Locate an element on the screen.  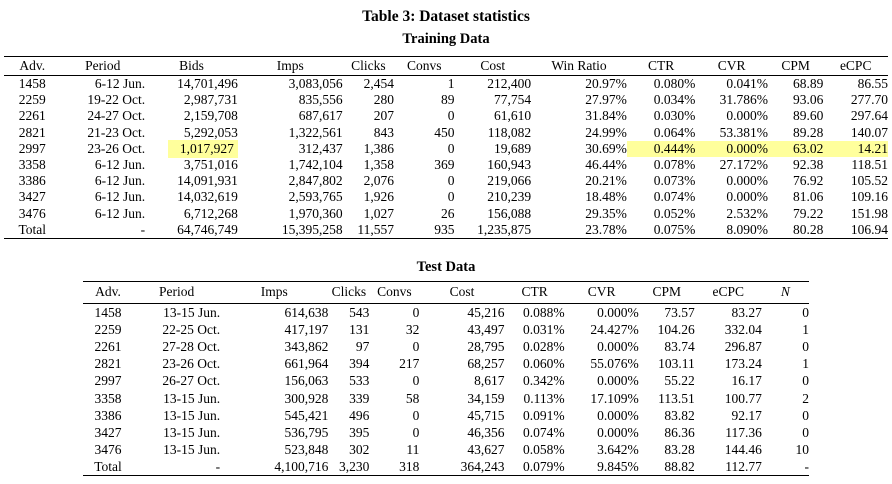
cell: 0.031% is located at coordinates (543, 330).